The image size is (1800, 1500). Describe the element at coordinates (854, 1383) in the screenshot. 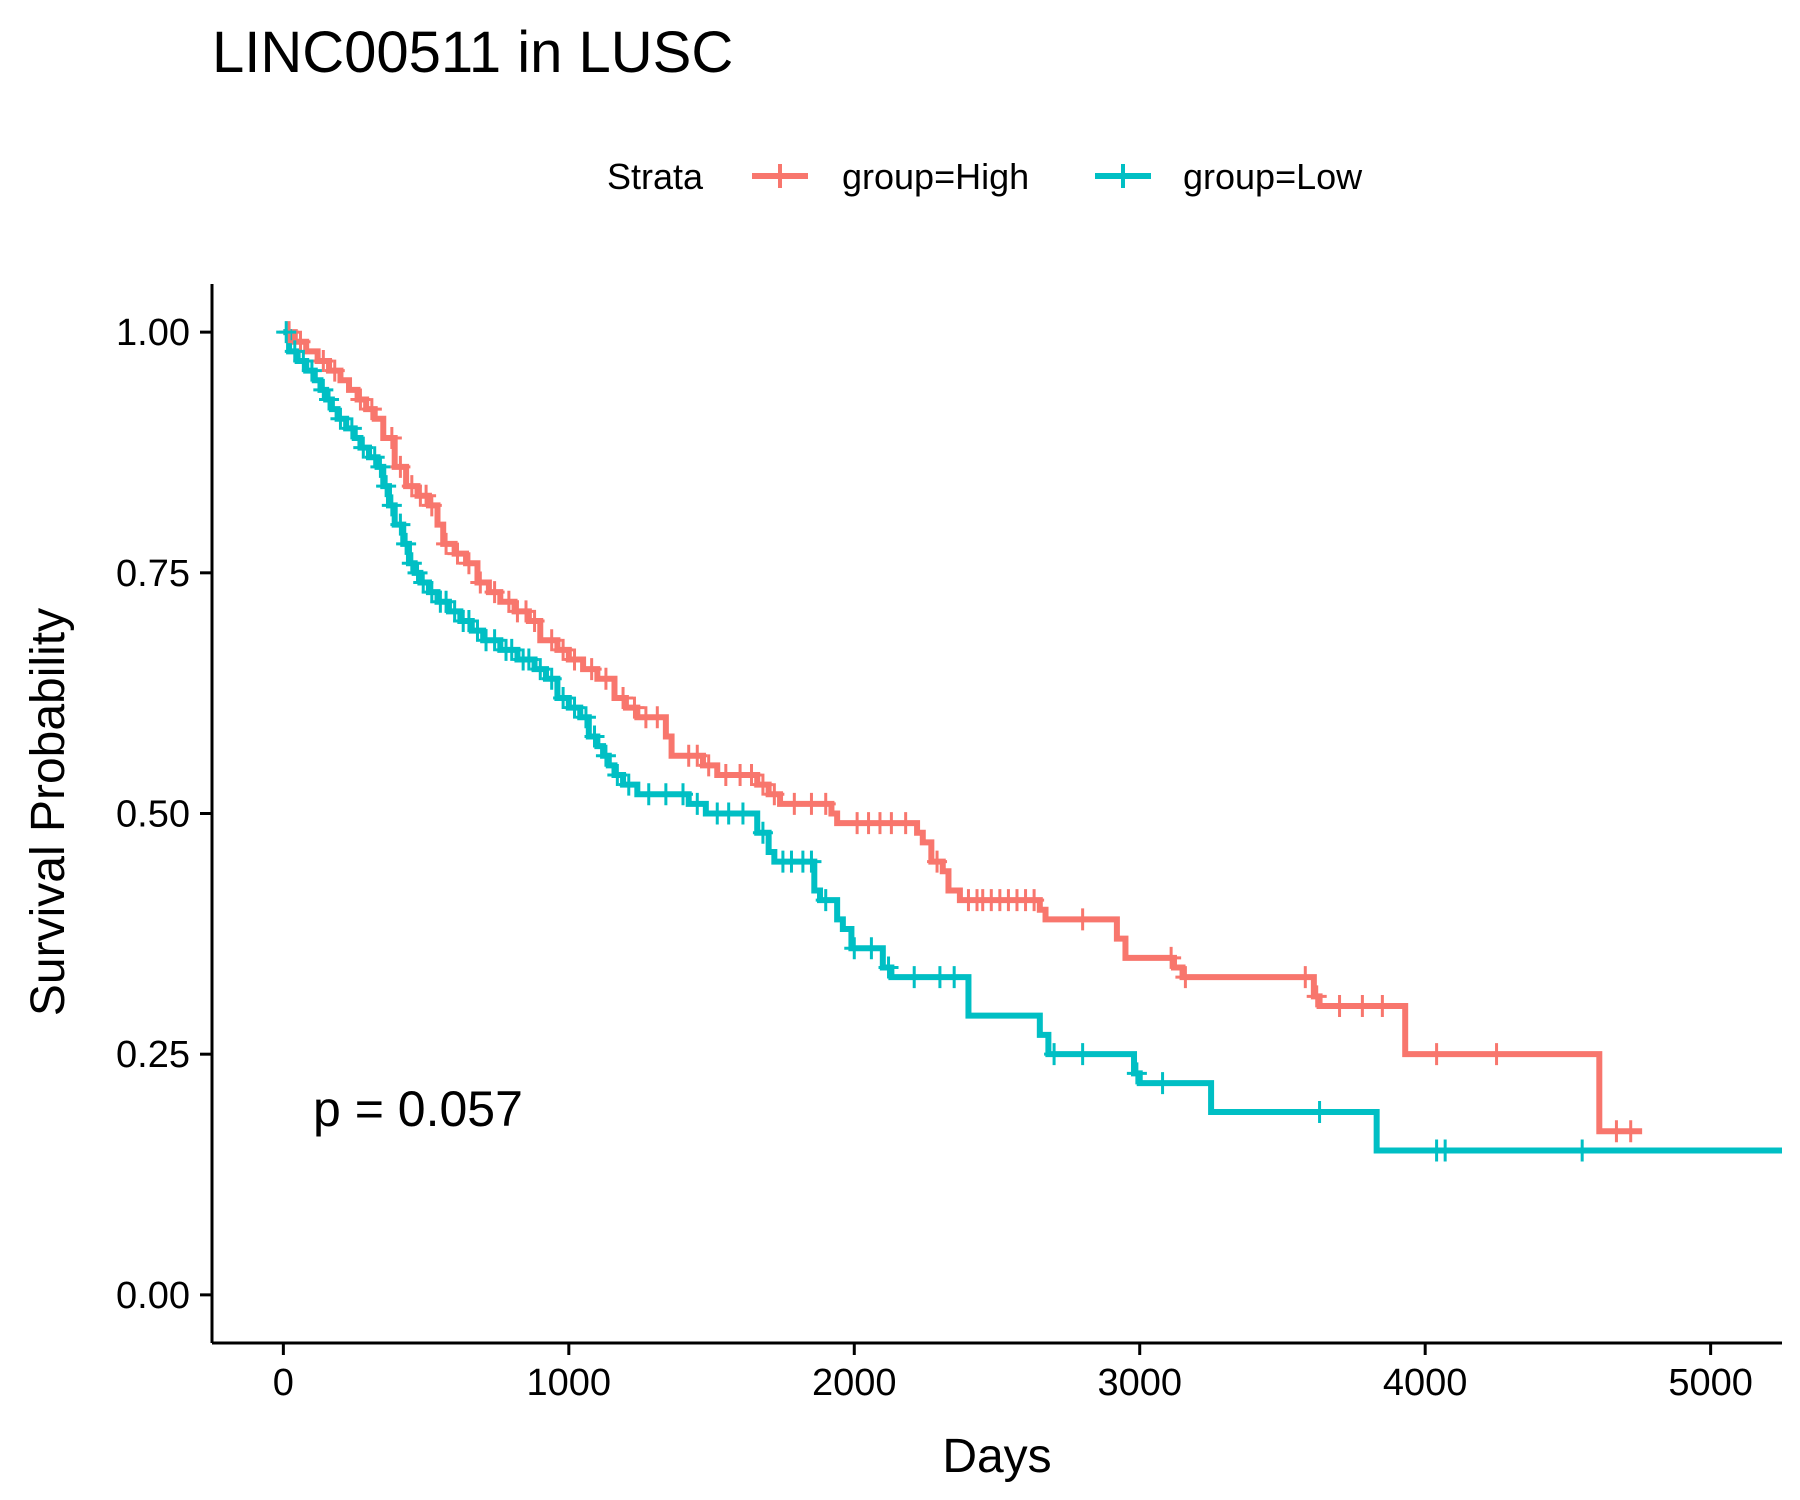

I see `x-tick-label: 2000` at that location.